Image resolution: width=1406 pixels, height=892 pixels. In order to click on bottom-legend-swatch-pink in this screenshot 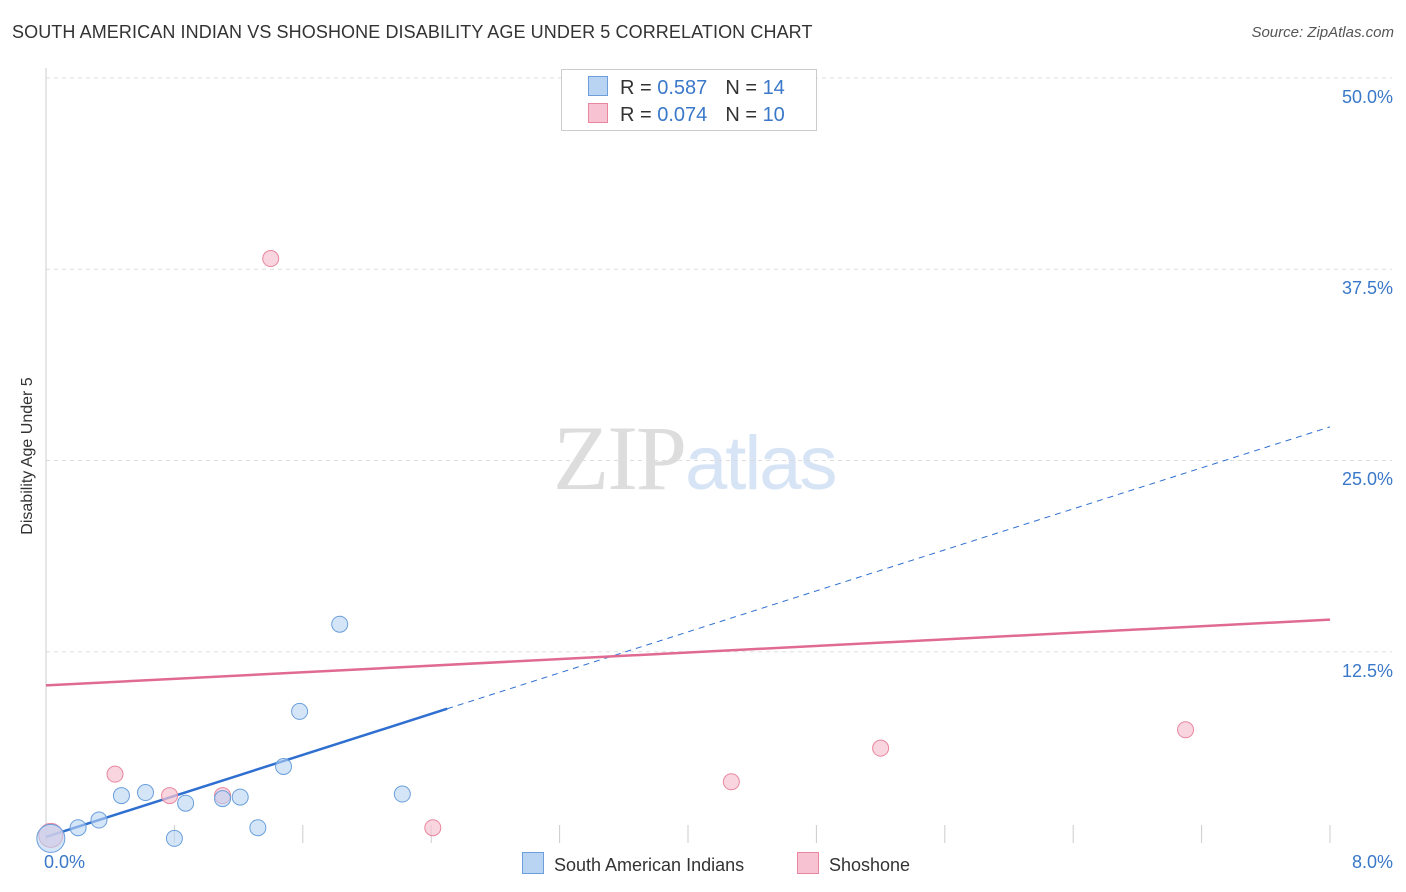, I will do `click(808, 863)`.